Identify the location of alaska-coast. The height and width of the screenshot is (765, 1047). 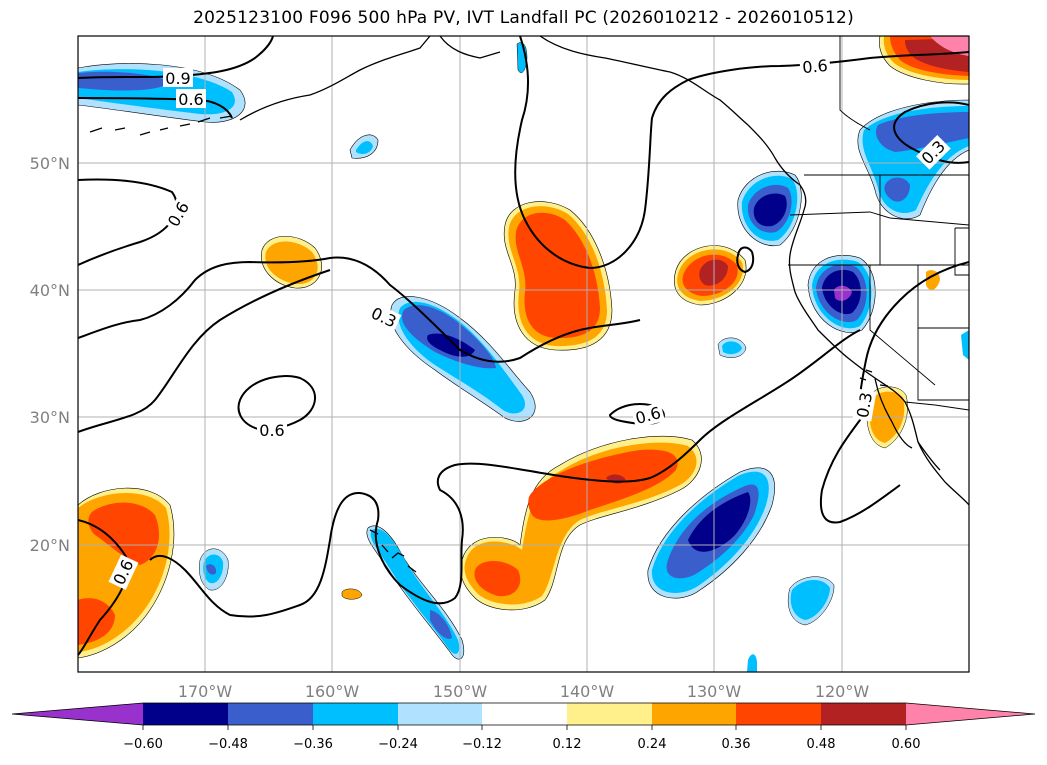
(494, 81).